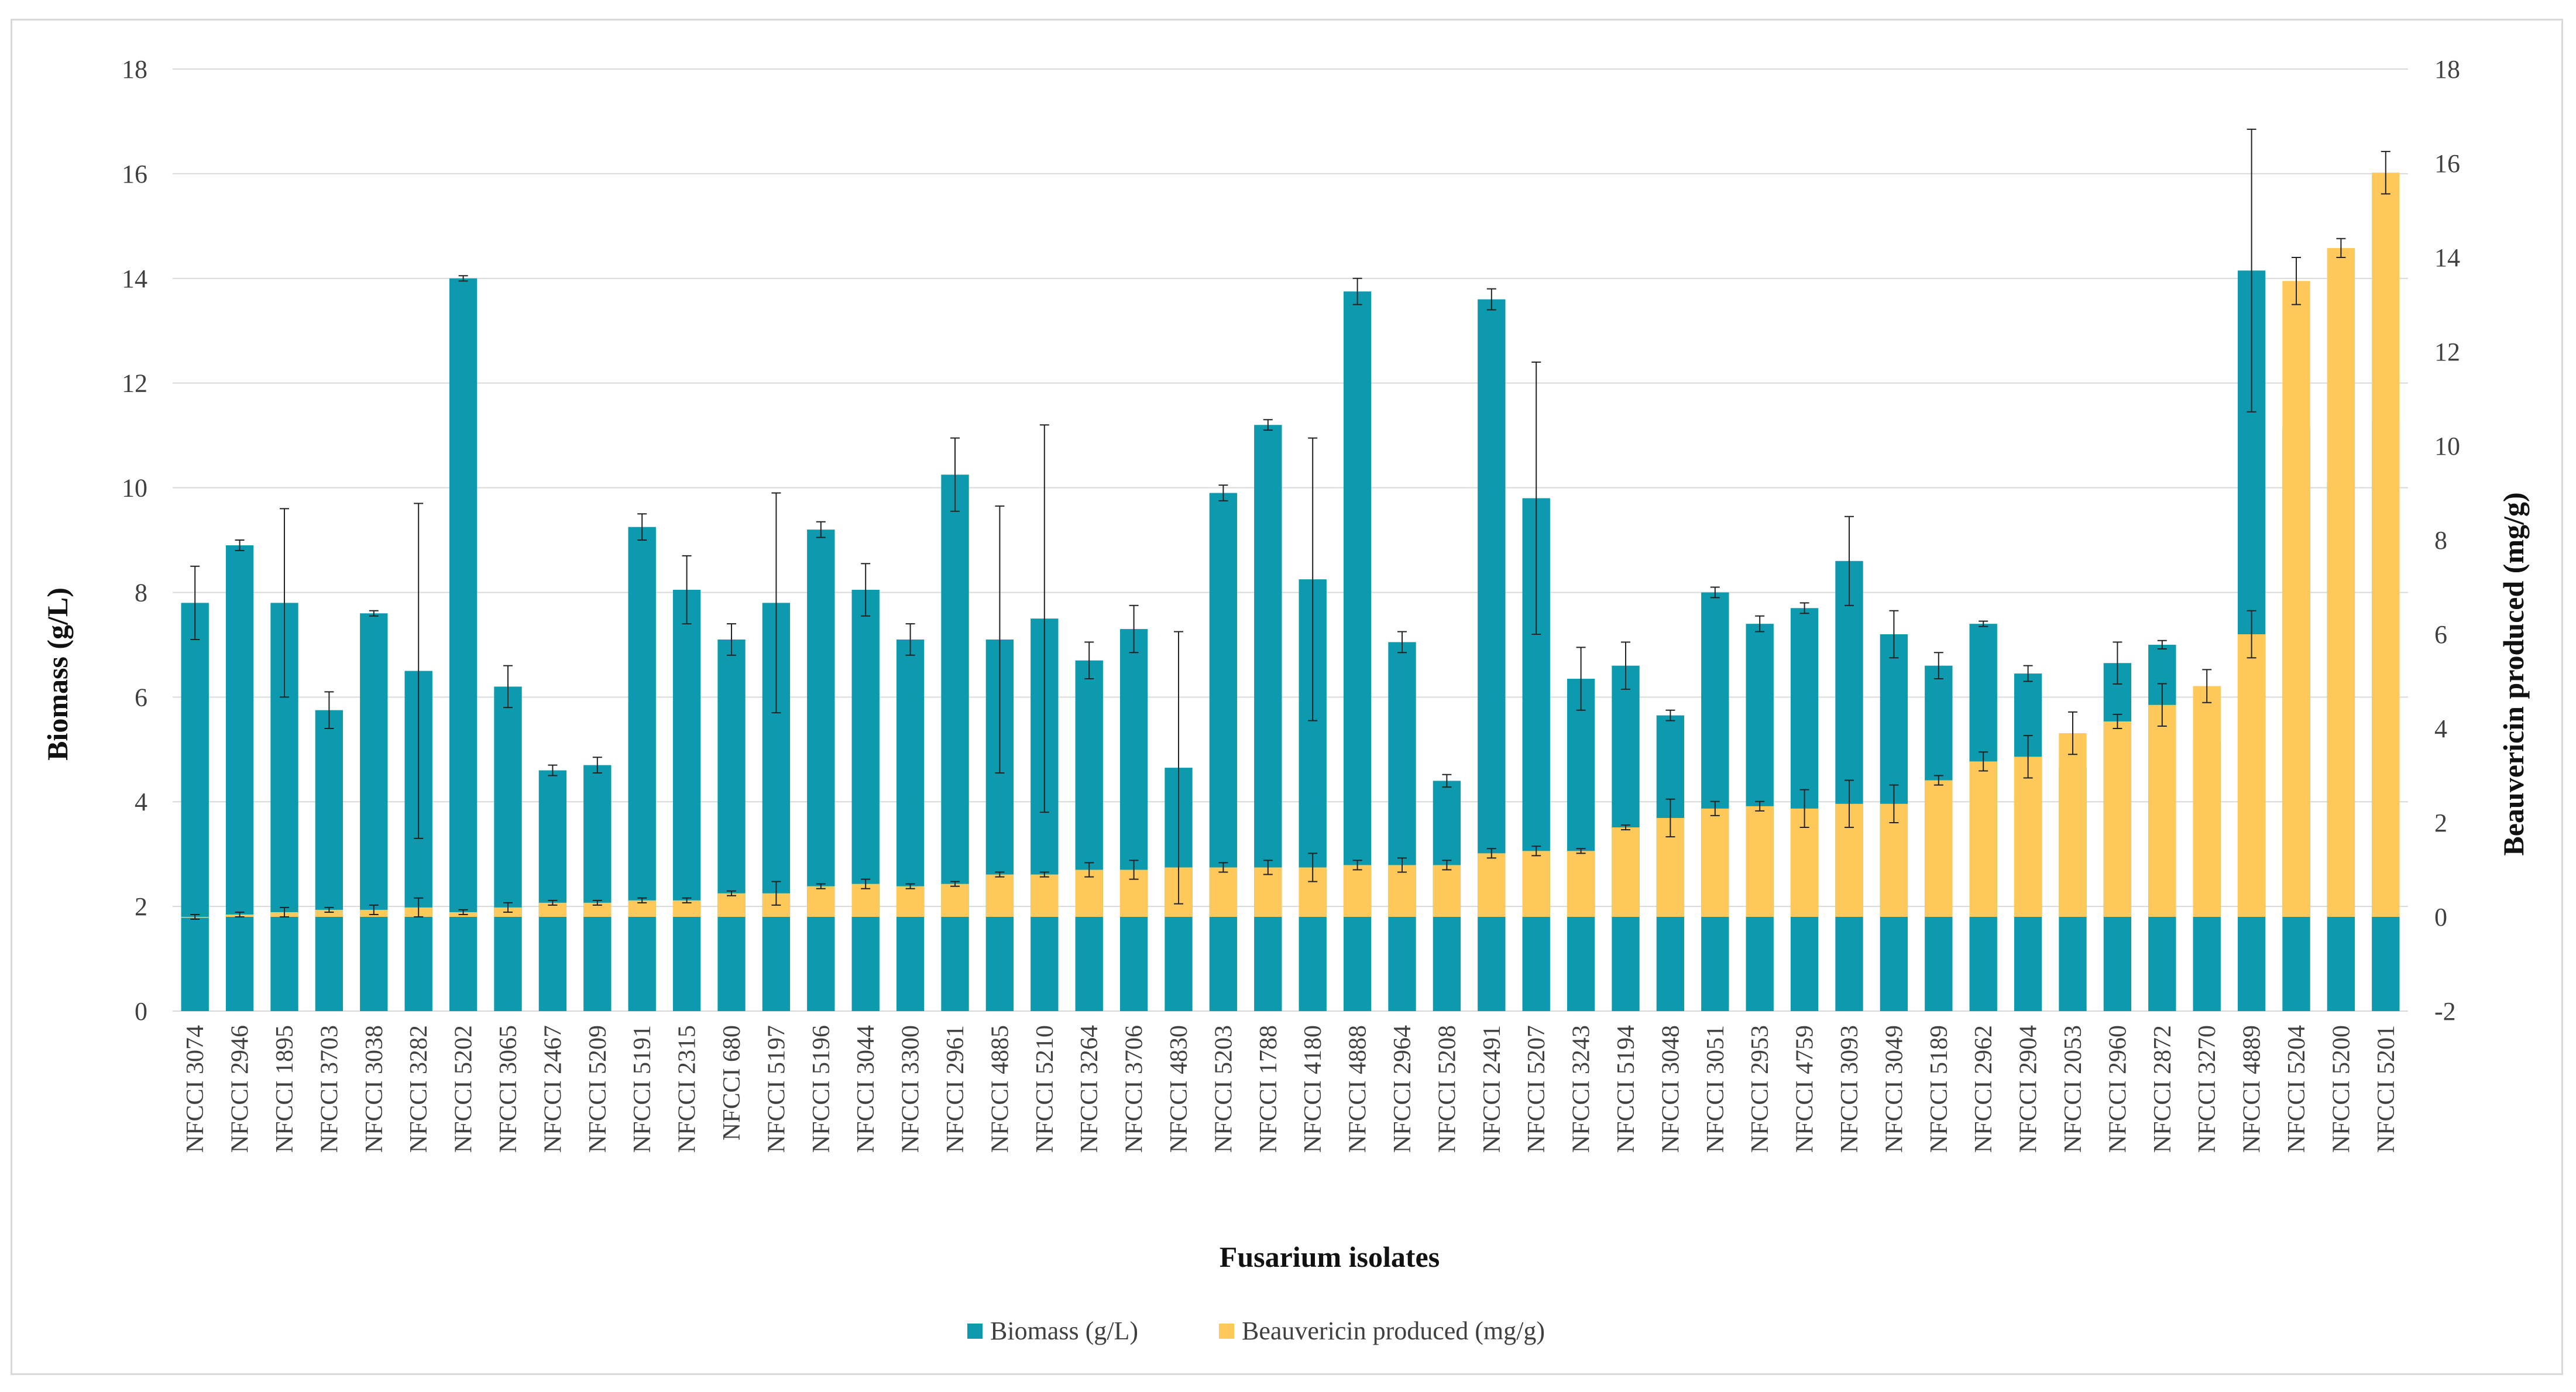 The width and height of the screenshot is (2576, 1392). What do you see at coordinates (2441, 728) in the screenshot?
I see `y2-tick-label: 4` at bounding box center [2441, 728].